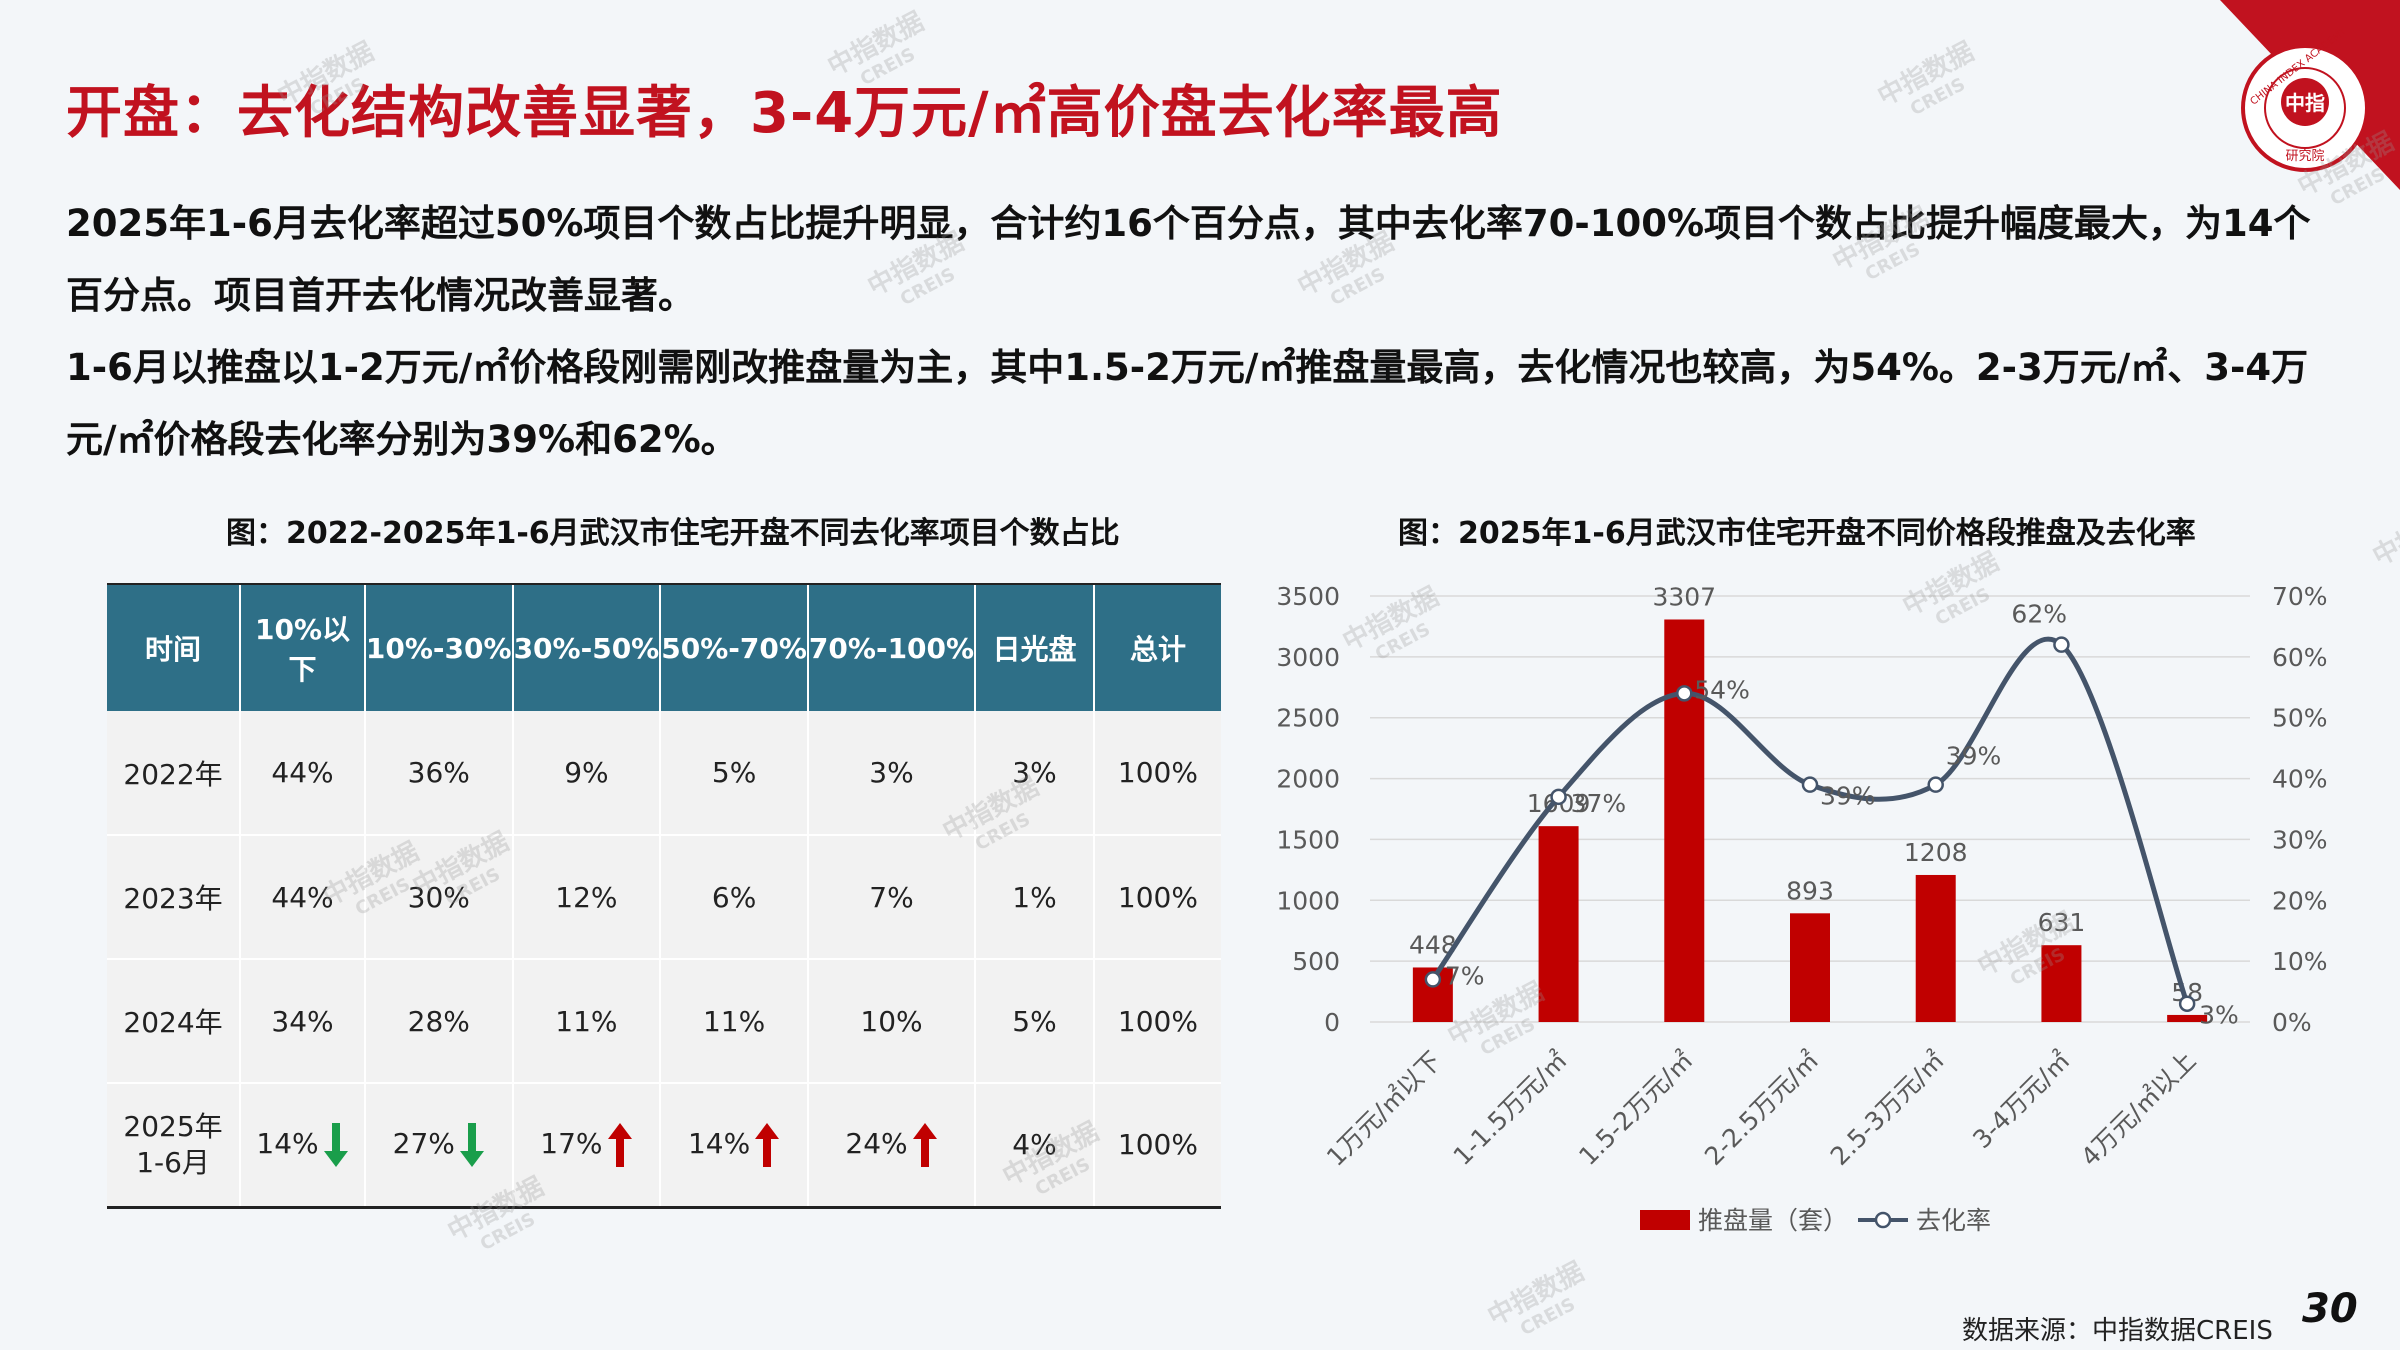 Image resolution: width=2400 pixels, height=1350 pixels. I want to click on row-label-cell: 2022年, so click(174, 773).